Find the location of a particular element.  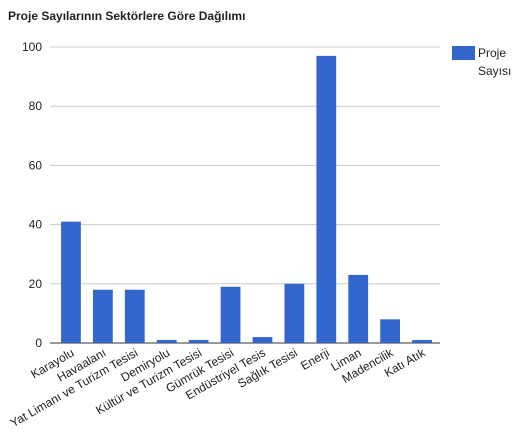

y-tick-label: 0 is located at coordinates (38, 343).